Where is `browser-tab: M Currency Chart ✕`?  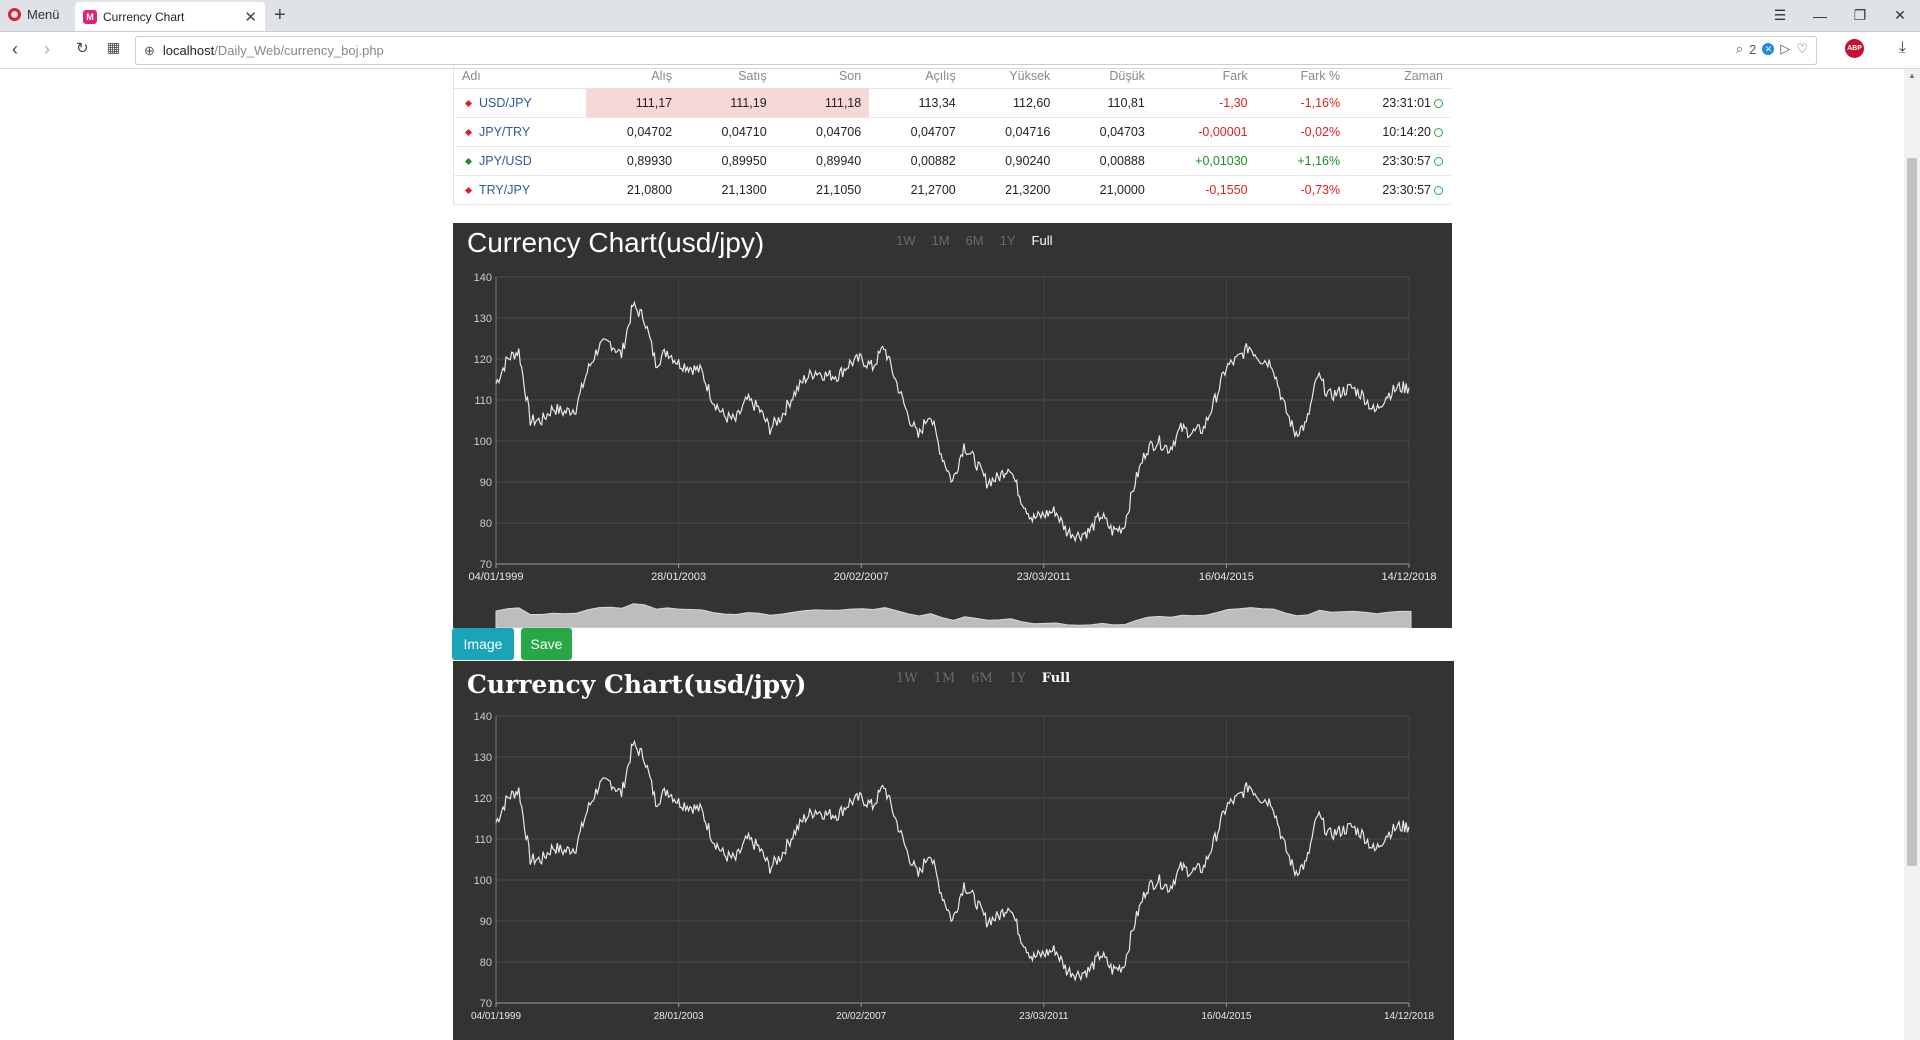
browser-tab: M Currency Chart ✕ is located at coordinates (170, 16).